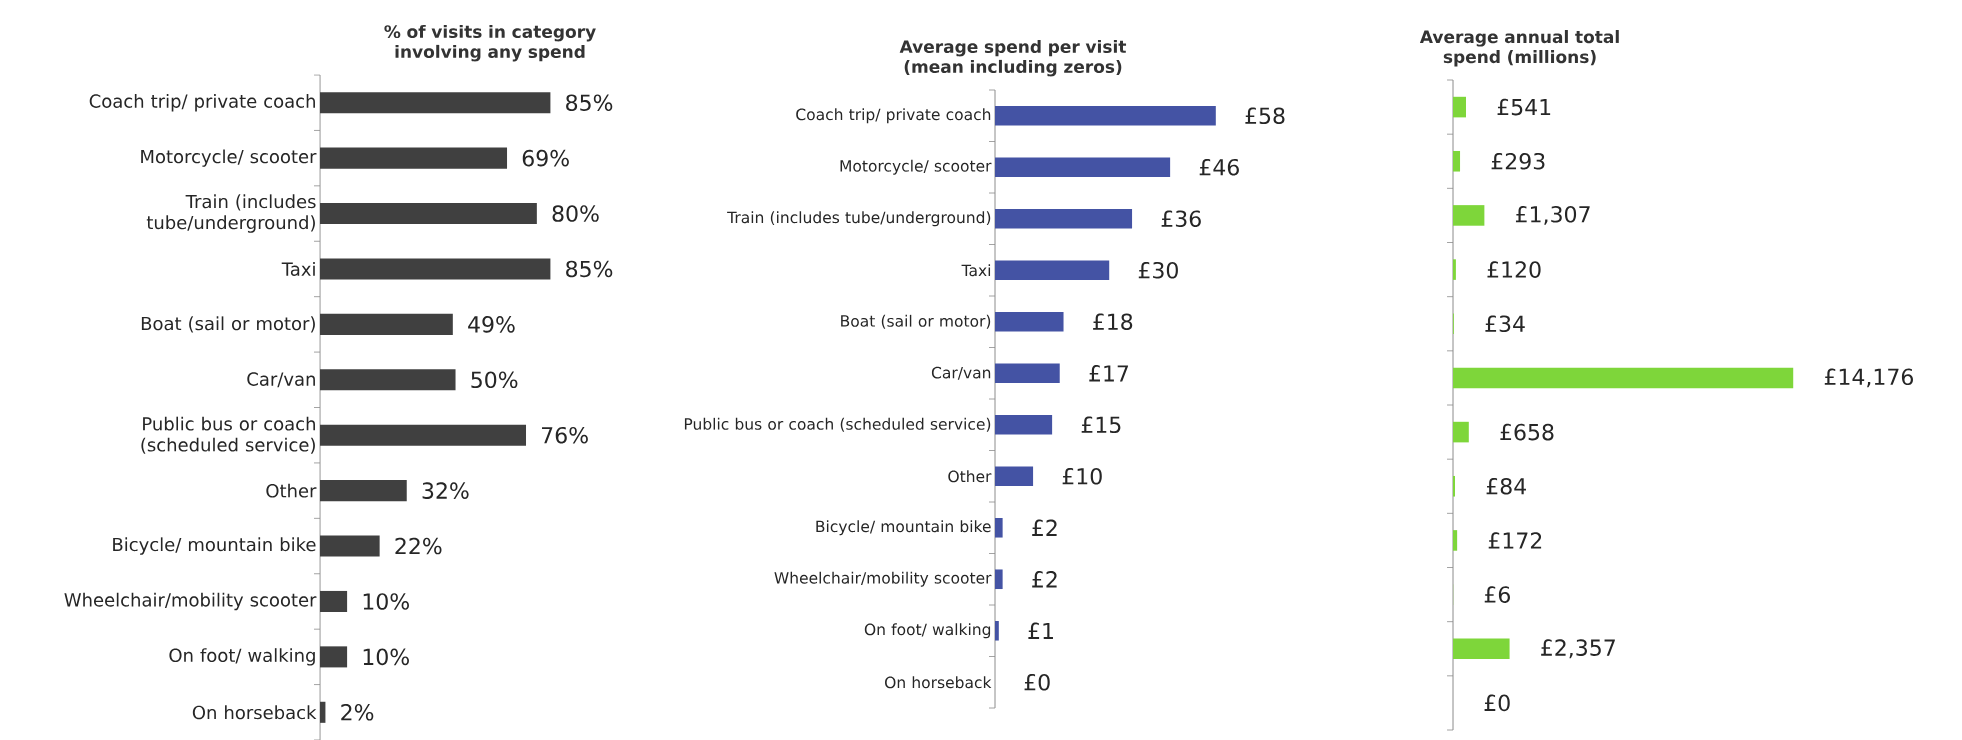 The image size is (1962, 740). What do you see at coordinates (1181, 219) in the screenshot?
I see `data-label: £36` at bounding box center [1181, 219].